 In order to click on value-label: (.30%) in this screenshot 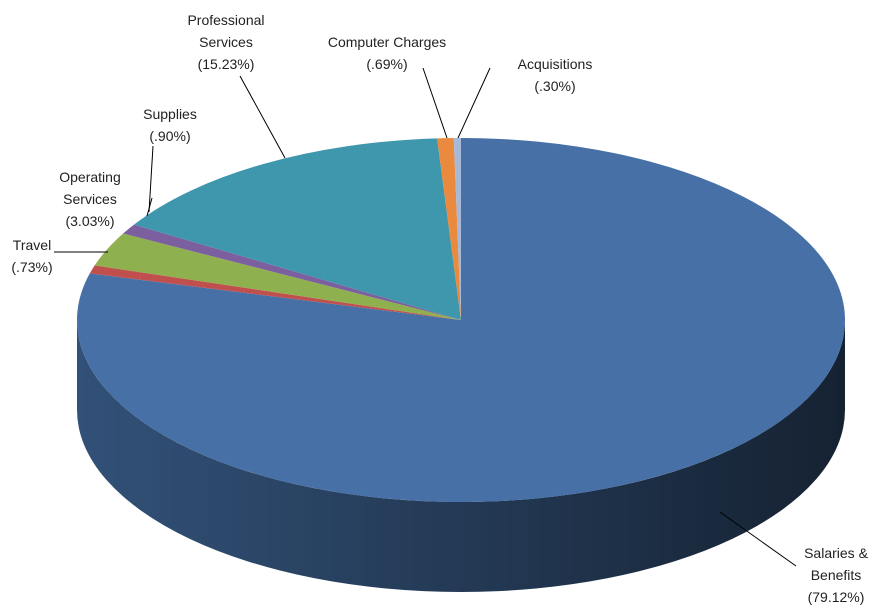, I will do `click(555, 86)`.